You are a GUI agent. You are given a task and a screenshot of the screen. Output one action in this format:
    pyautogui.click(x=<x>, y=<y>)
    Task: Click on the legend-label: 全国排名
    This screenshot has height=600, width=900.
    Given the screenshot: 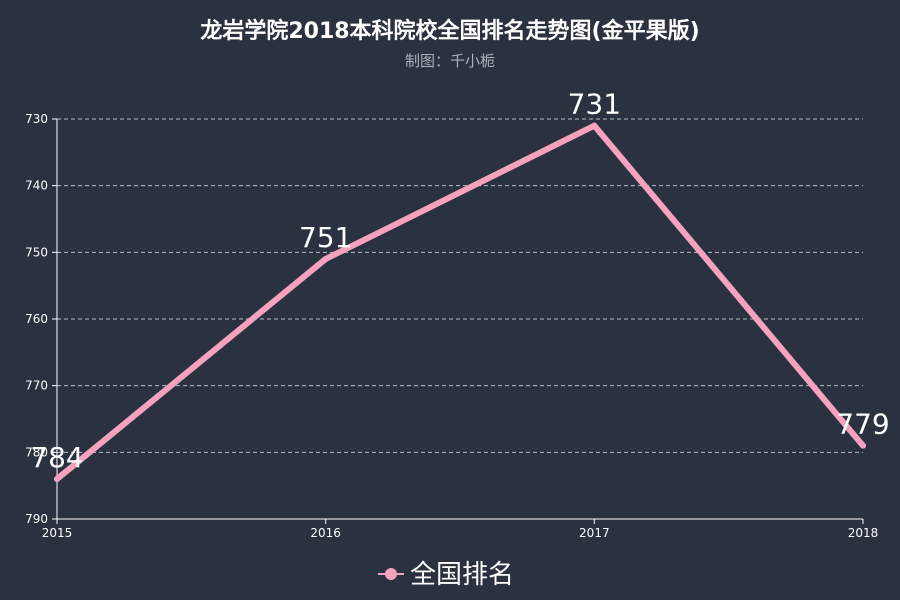 What is the action you would take?
    pyautogui.click(x=462, y=575)
    